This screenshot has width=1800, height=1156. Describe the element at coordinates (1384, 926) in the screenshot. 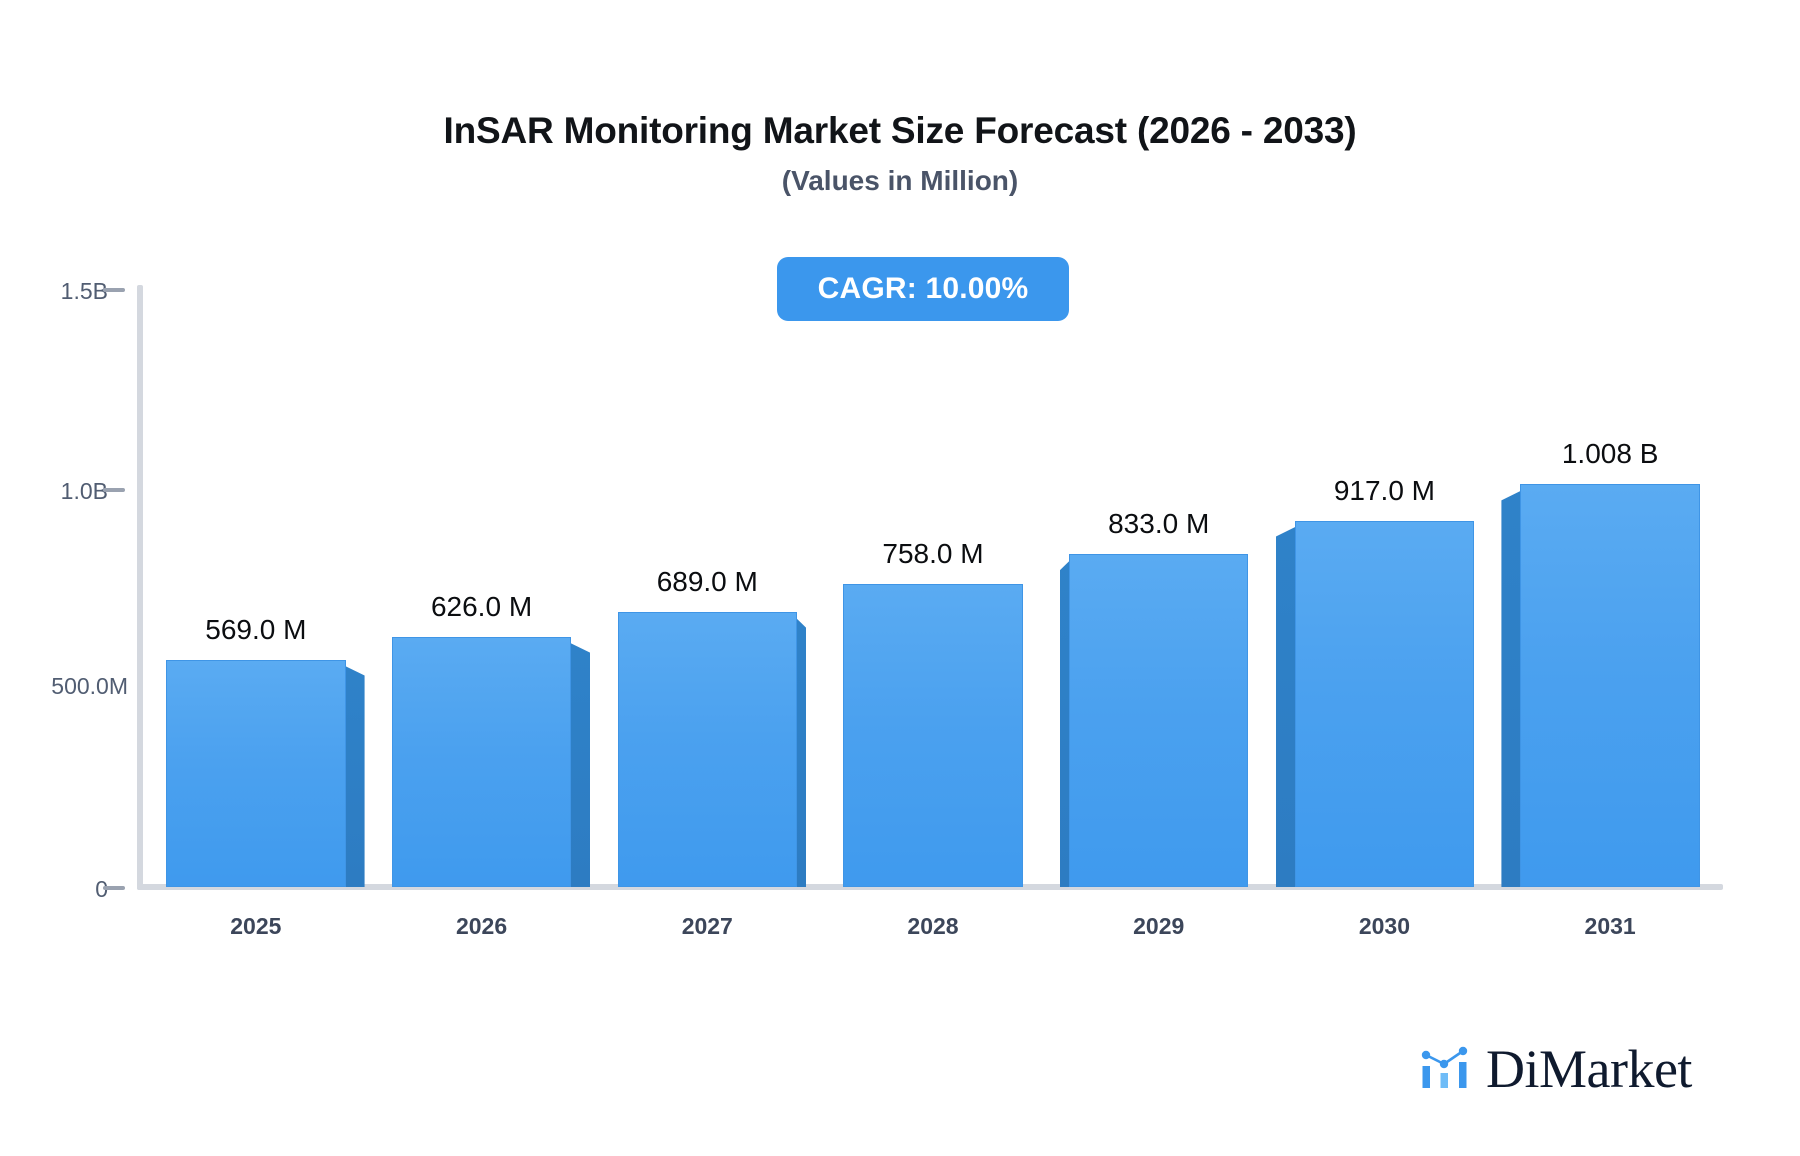

I see `x-tick-label-2030: 2030` at that location.